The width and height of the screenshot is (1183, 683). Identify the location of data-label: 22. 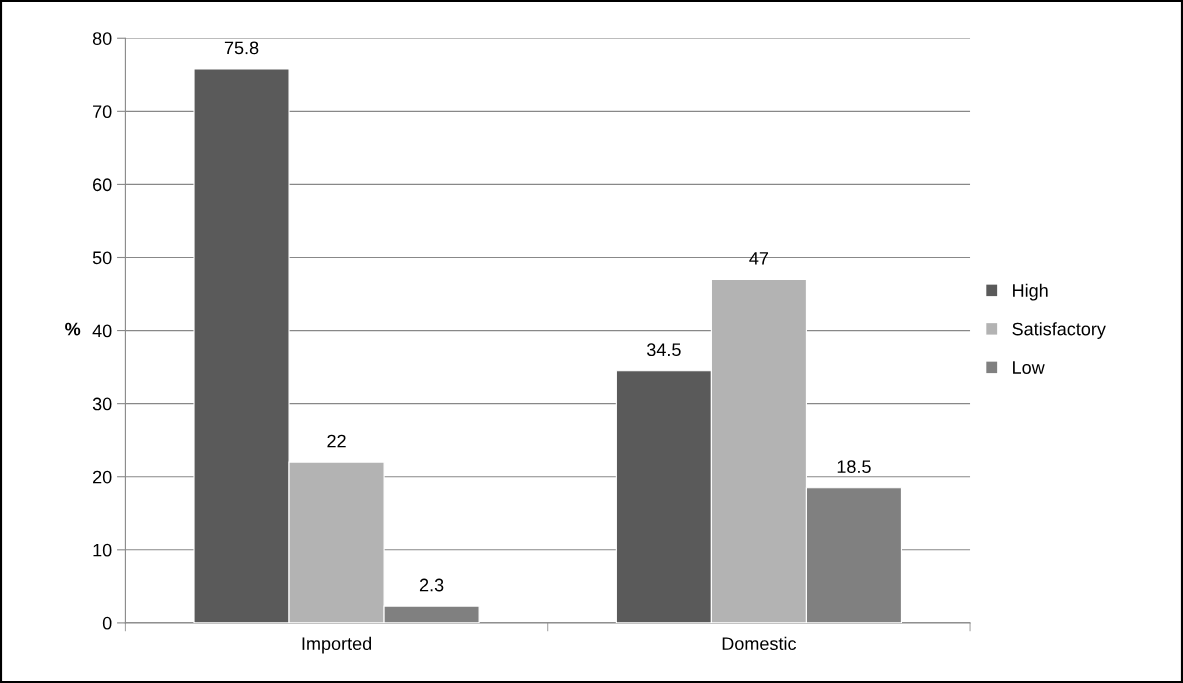
(336, 441).